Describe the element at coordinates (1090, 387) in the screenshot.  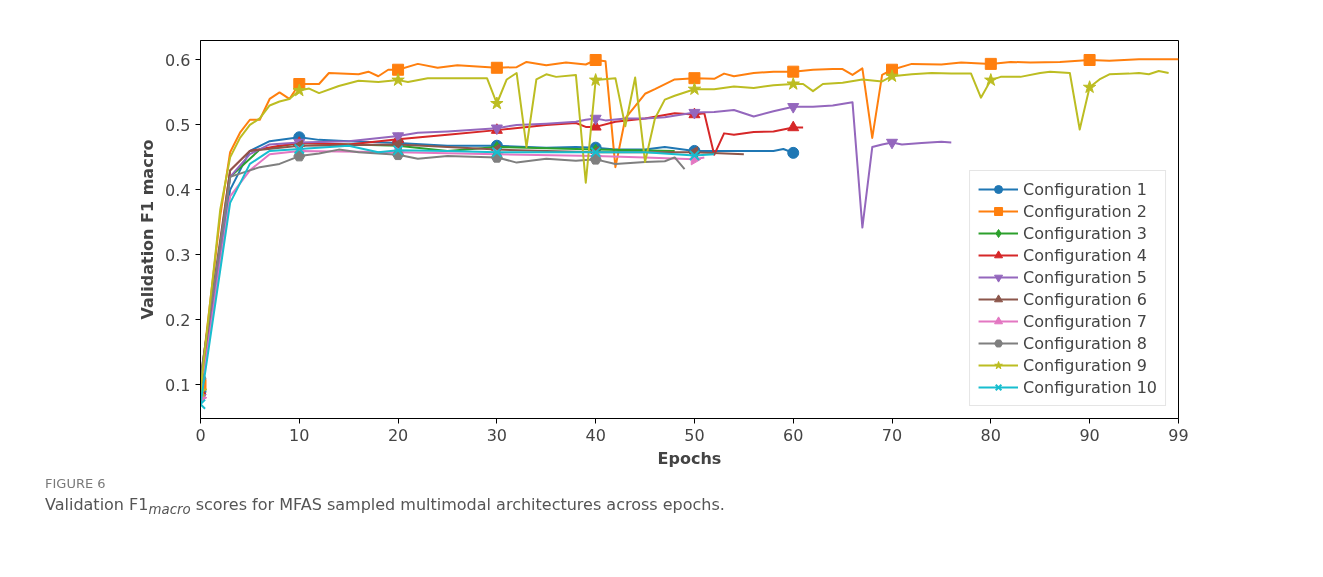
I see `legend-label: Configuration 10` at that location.